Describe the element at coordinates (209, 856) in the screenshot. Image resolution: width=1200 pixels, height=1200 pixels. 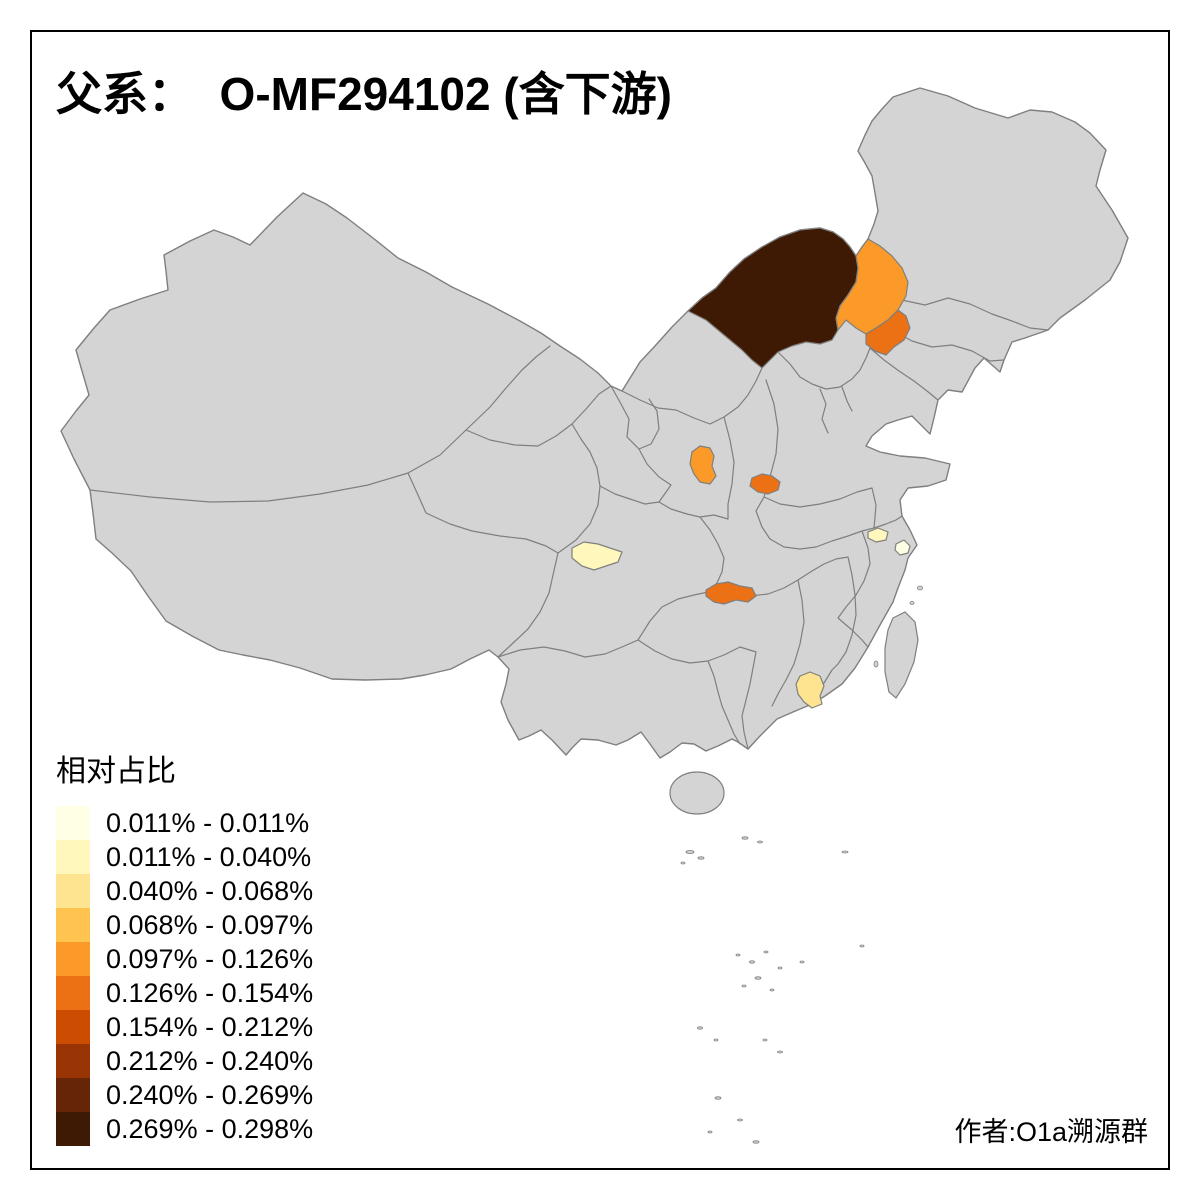
I see `legend-label: 0.011% - 0.040%` at that location.